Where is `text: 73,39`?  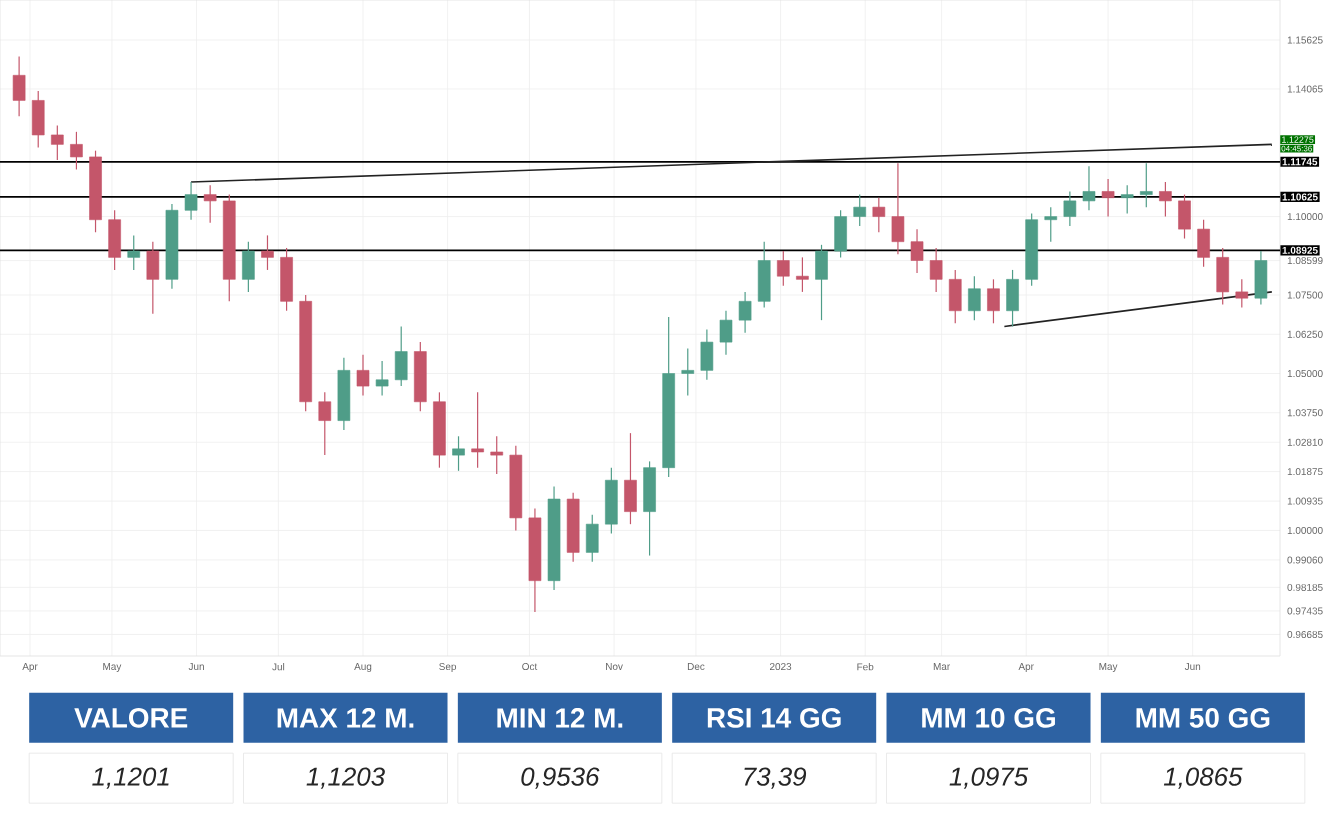 text: 73,39 is located at coordinates (775, 778).